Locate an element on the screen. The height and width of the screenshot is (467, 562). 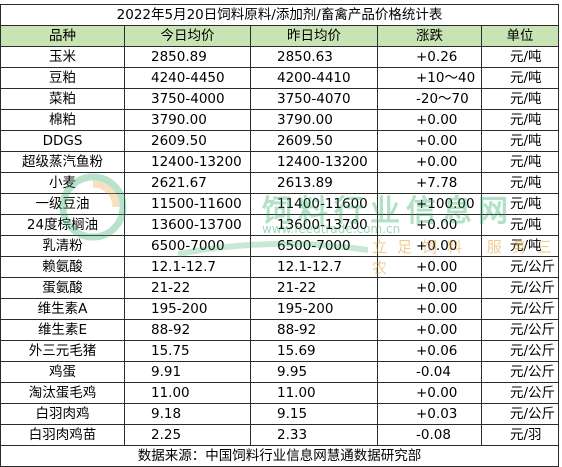
table-title: 2022年5月20日饲料原料/添加剂/畜禽产品价格统计表 is located at coordinates (280, 15).